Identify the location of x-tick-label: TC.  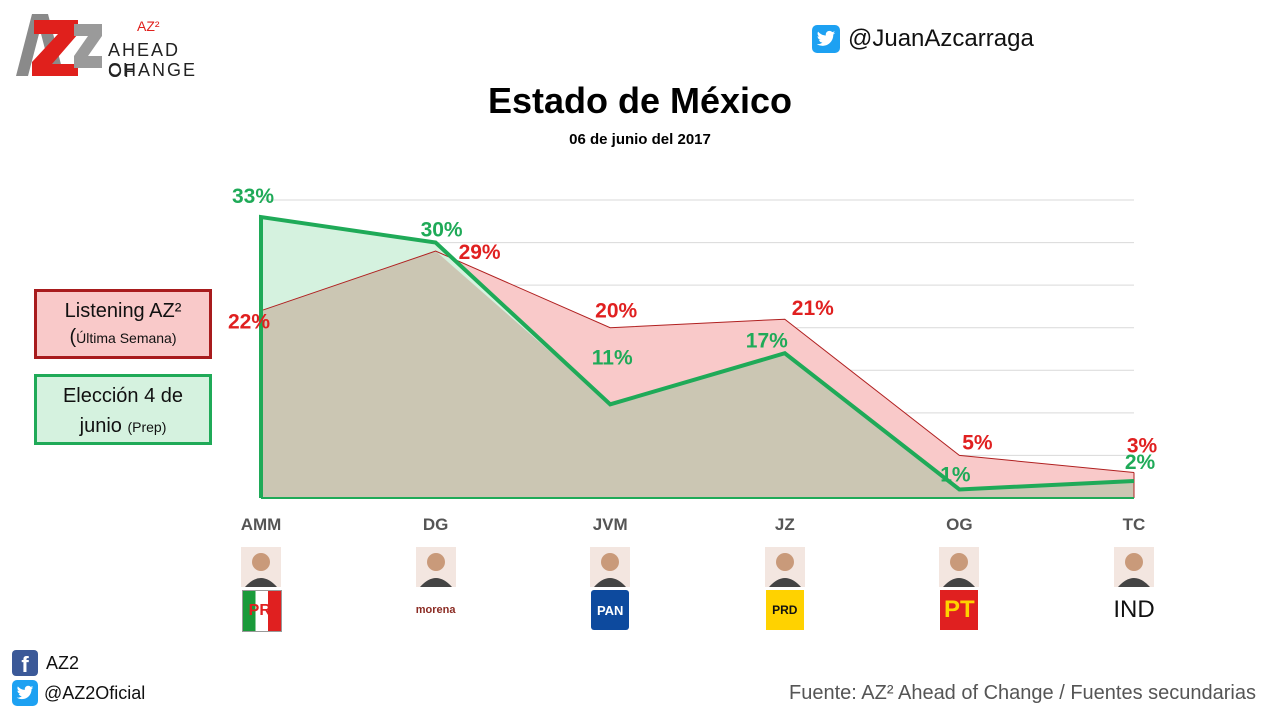
(1134, 524).